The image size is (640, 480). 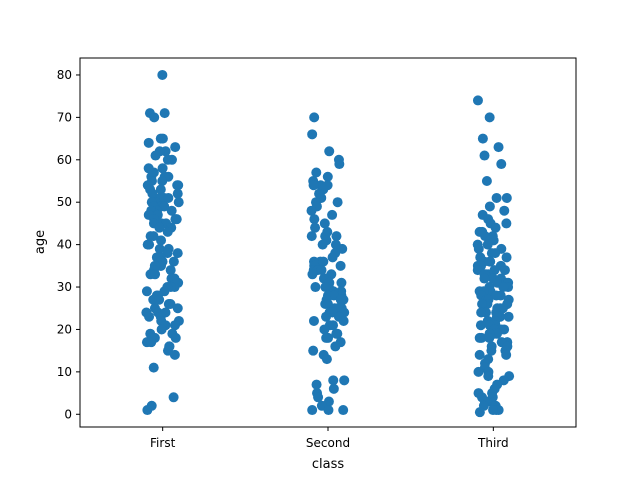 I want to click on y-tick-label: 40, so click(x=64, y=245).